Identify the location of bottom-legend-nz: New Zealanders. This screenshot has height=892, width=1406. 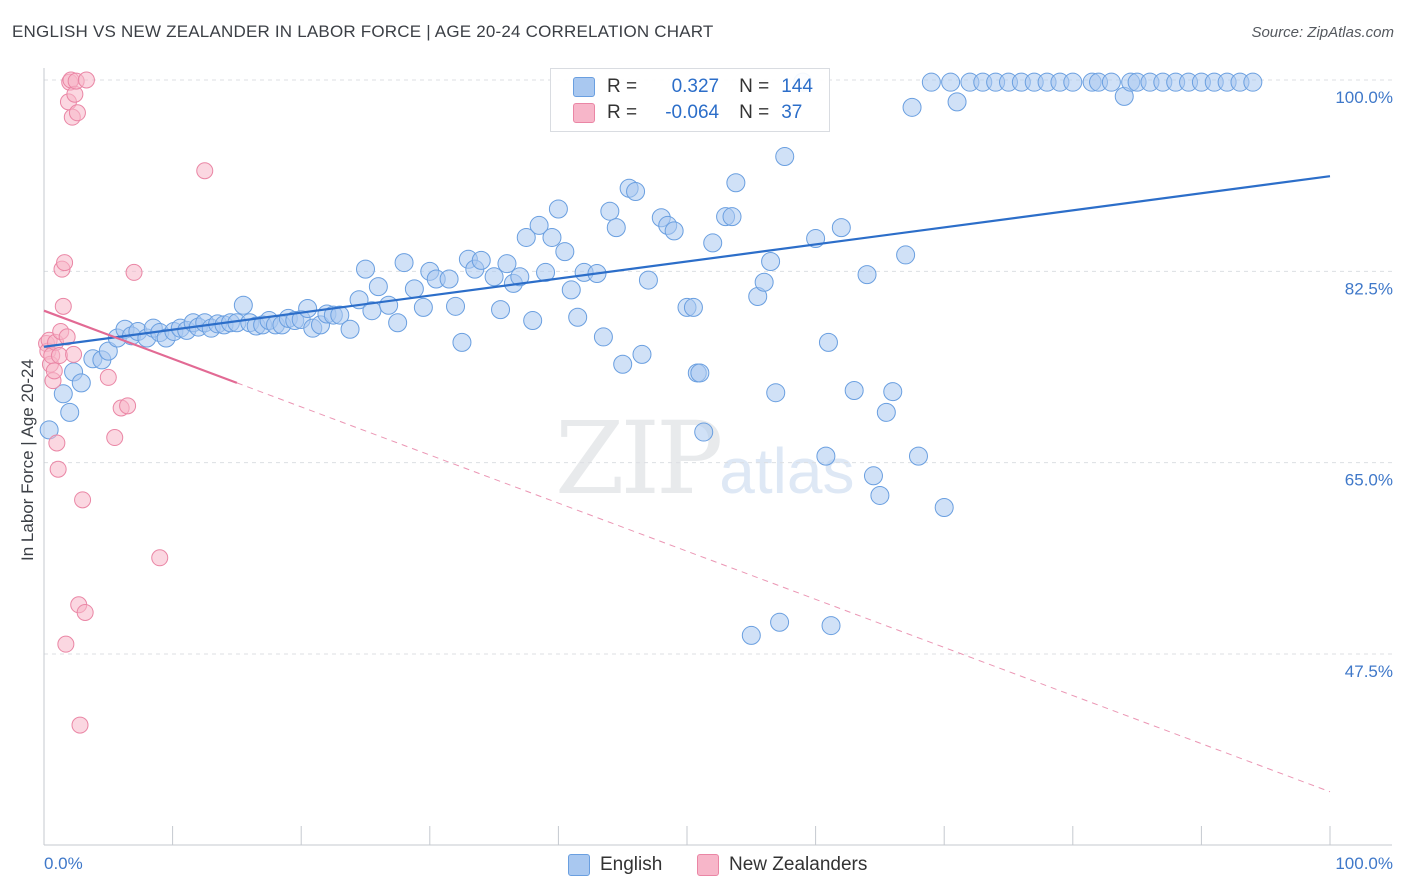
(782, 865).